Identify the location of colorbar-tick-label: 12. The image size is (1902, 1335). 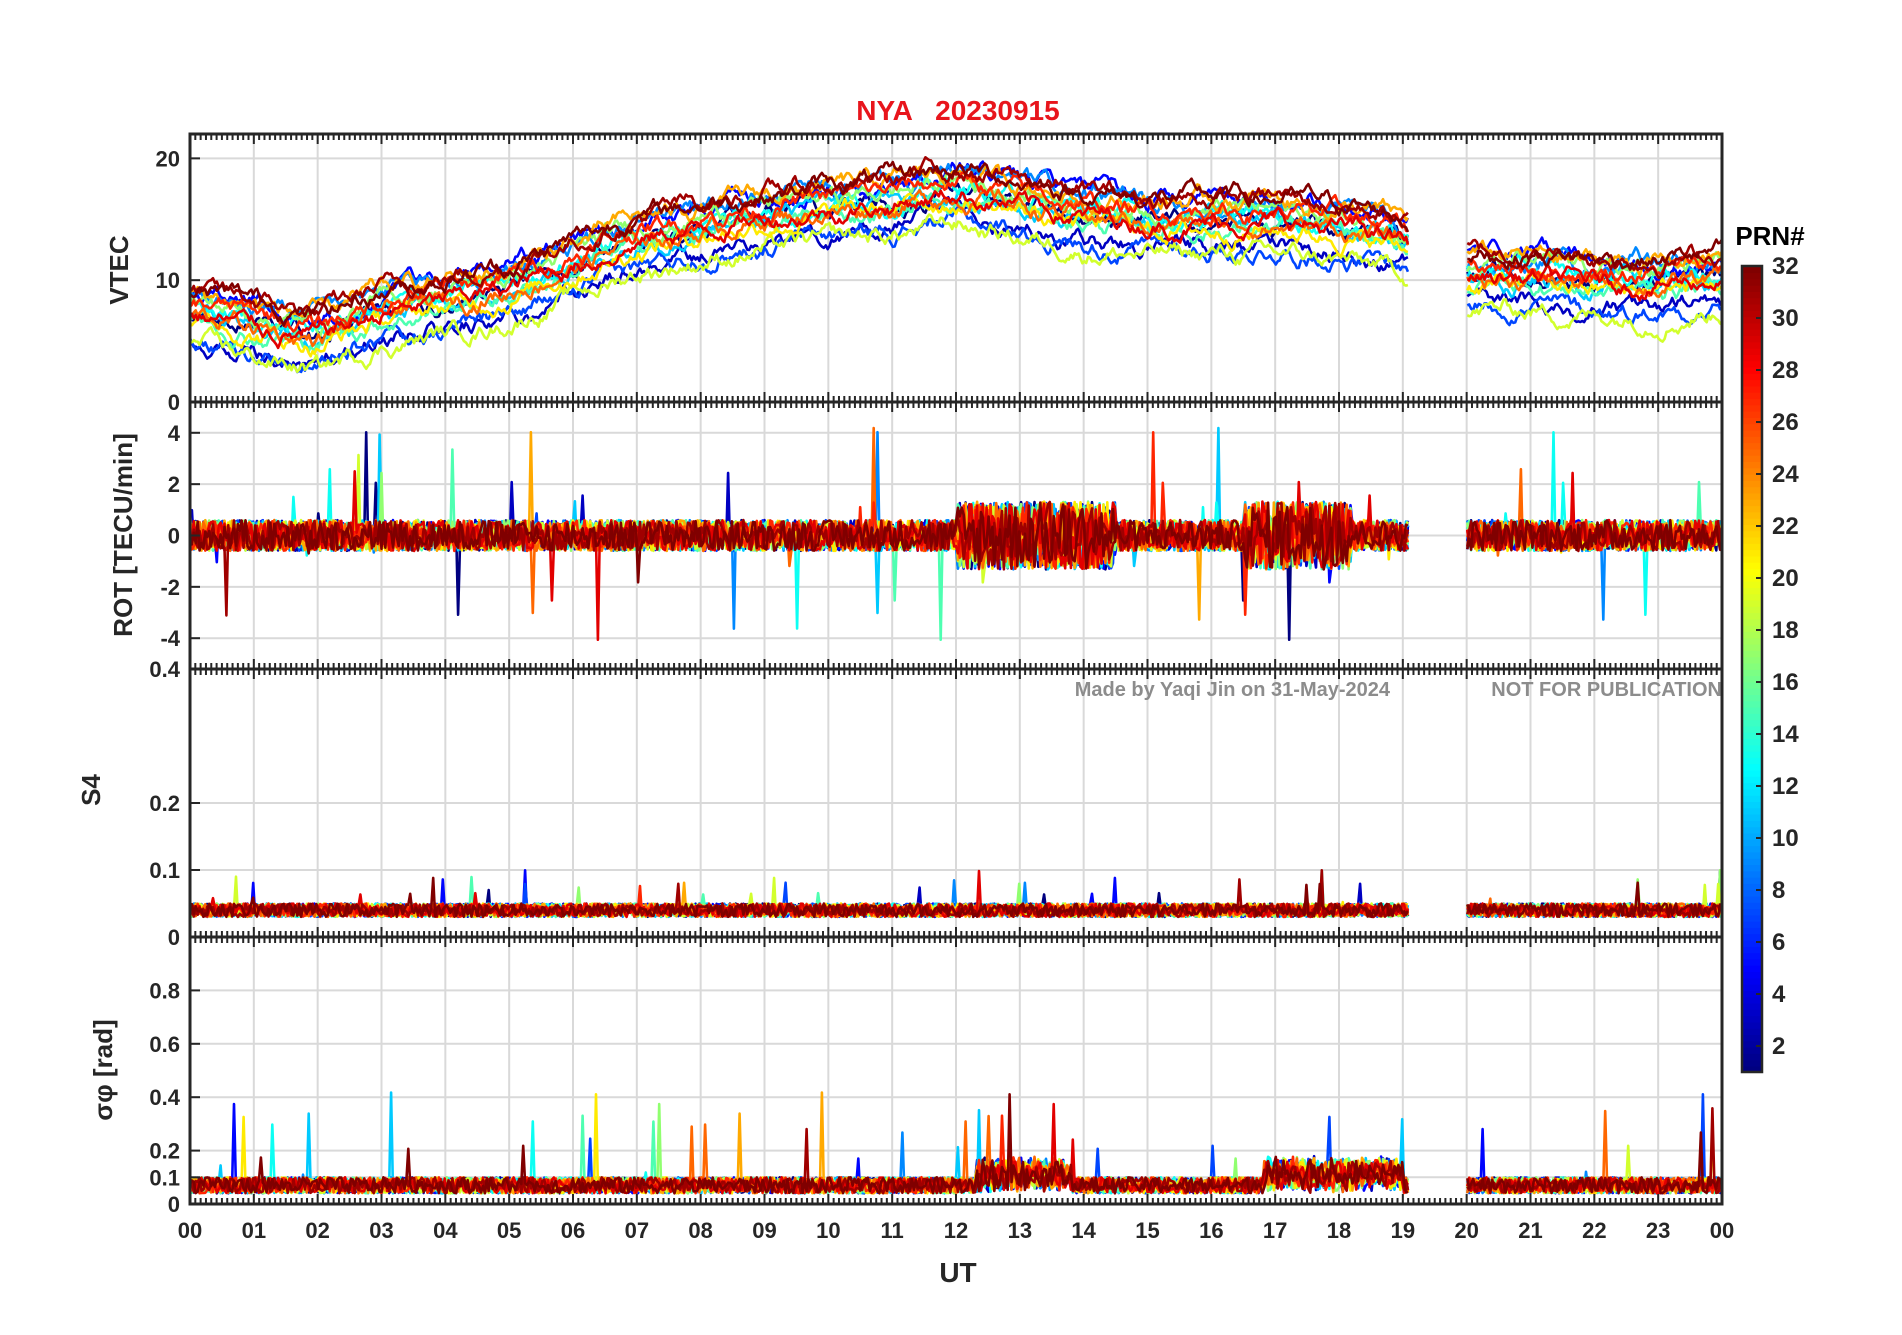
(1785, 786).